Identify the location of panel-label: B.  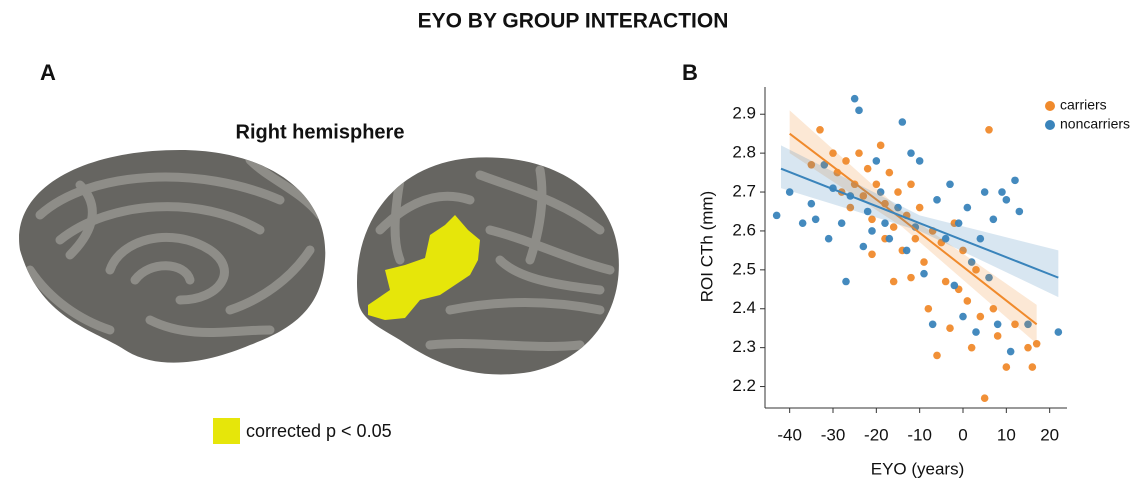
(690, 72).